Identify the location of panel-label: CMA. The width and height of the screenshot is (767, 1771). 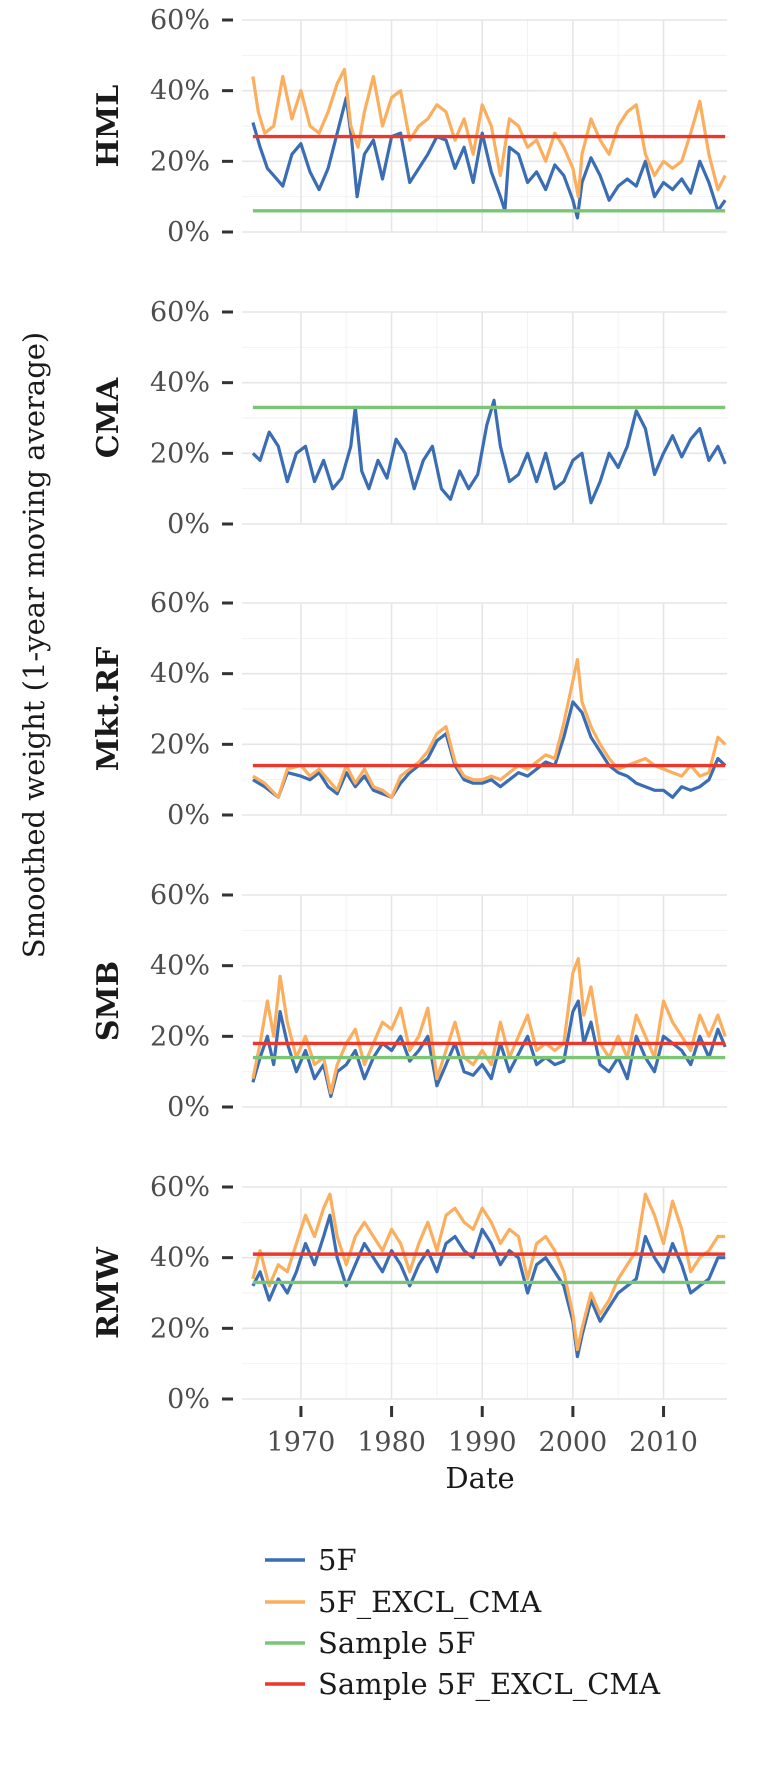
(108, 417).